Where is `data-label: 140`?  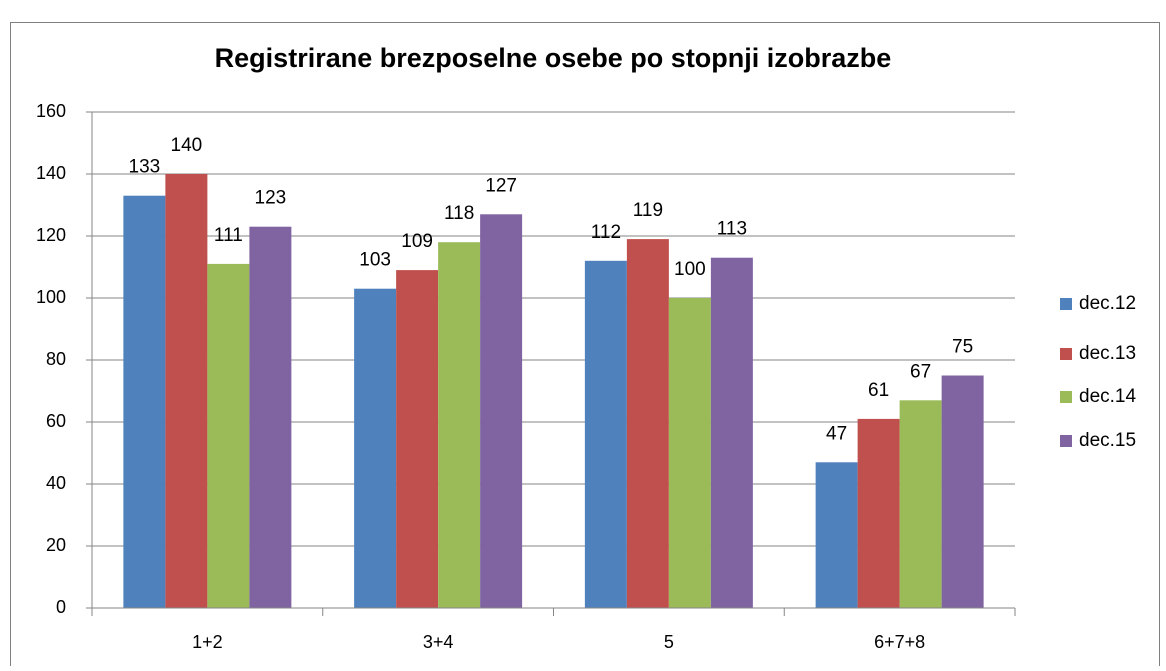 data-label: 140 is located at coordinates (187, 145).